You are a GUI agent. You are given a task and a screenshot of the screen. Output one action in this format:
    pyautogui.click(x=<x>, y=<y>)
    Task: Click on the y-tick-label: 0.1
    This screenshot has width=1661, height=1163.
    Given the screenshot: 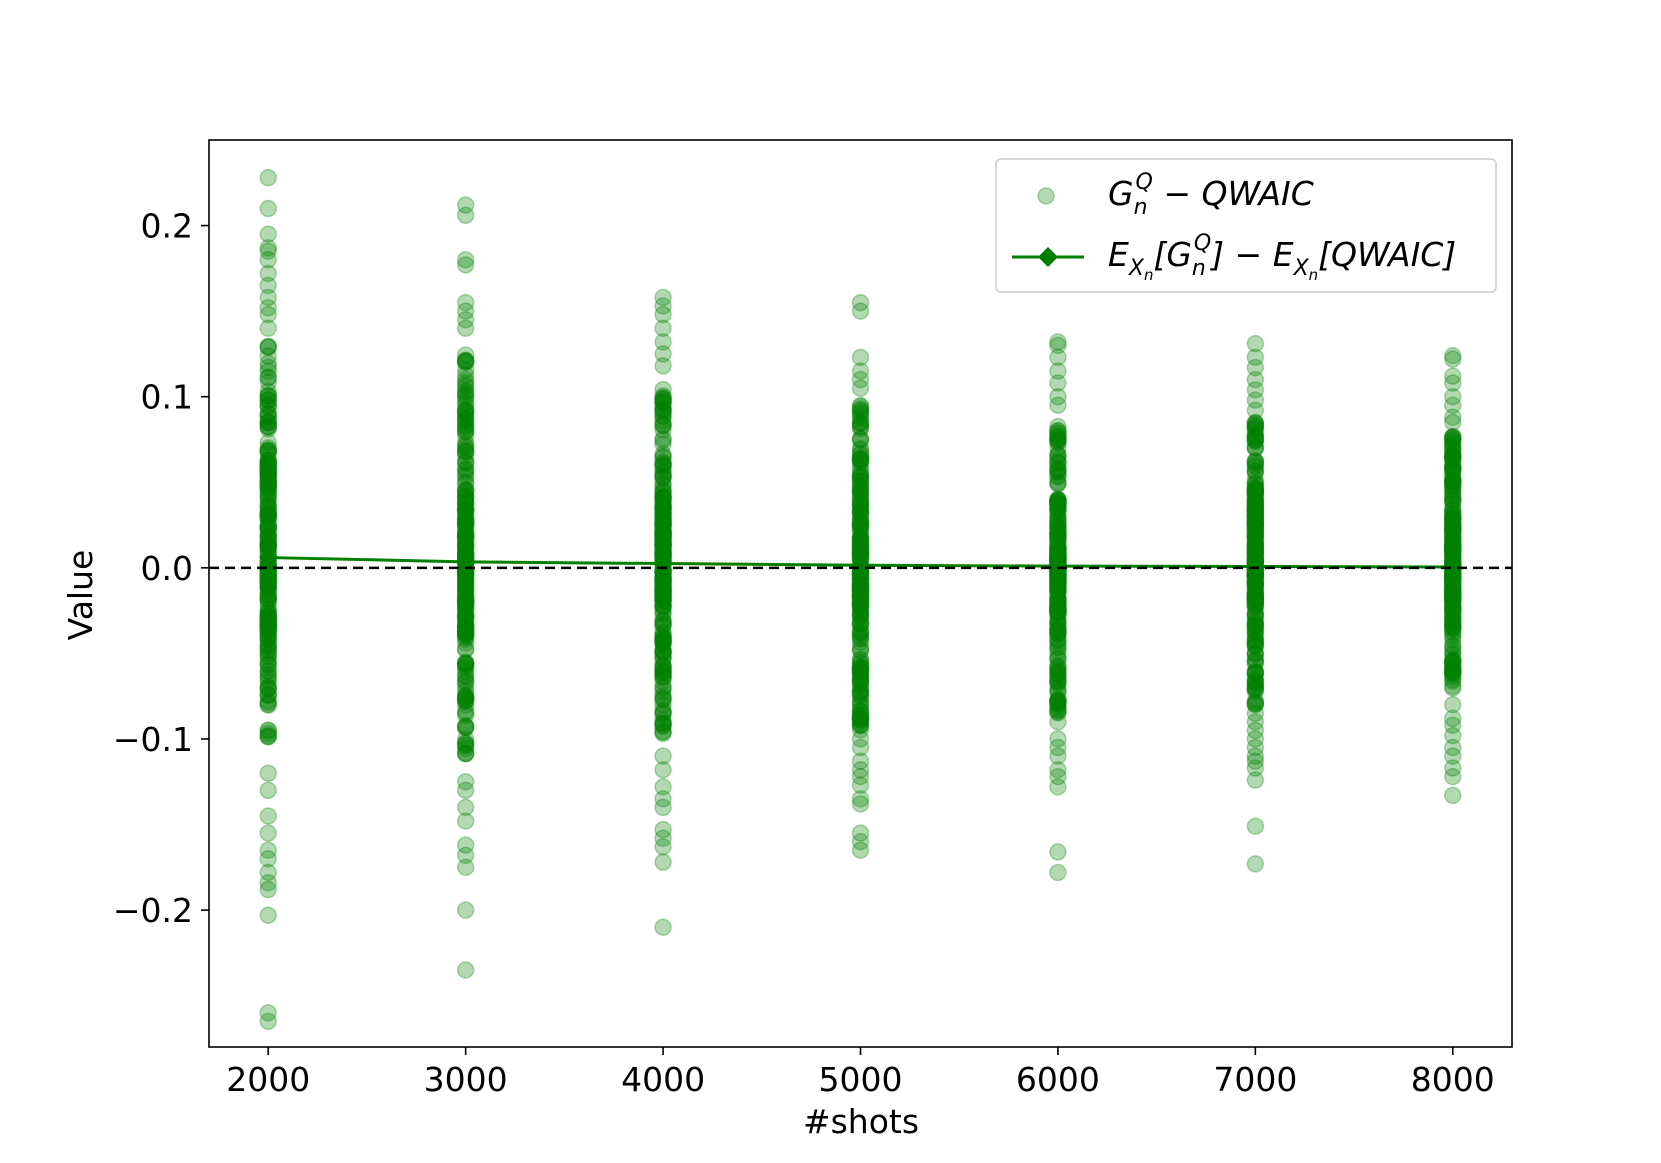 What is the action you would take?
    pyautogui.click(x=167, y=397)
    